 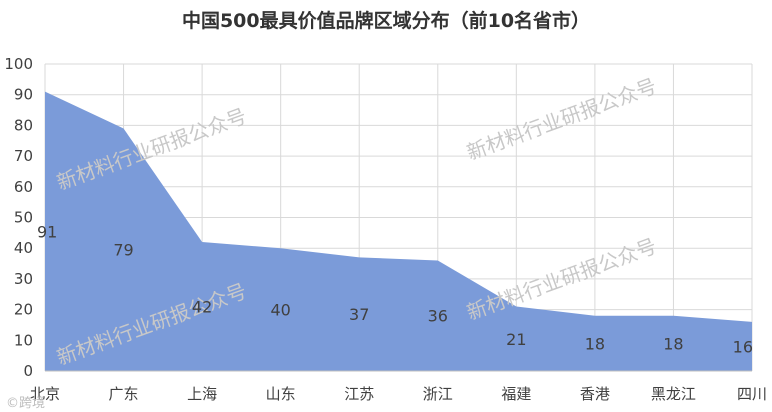 I want to click on watermark-1: 新材料行业研报公众号, so click(x=562, y=119).